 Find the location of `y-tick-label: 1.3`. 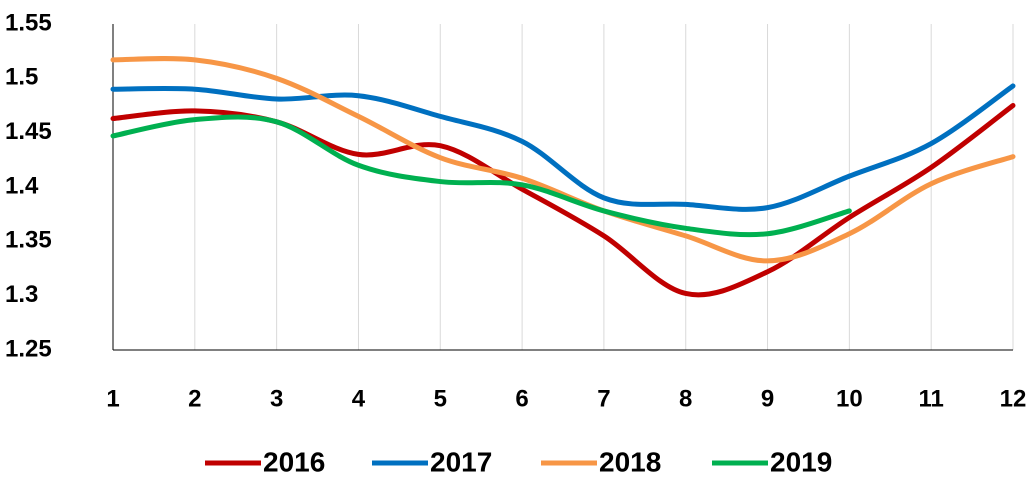

y-tick-label: 1.3 is located at coordinates (21, 294).